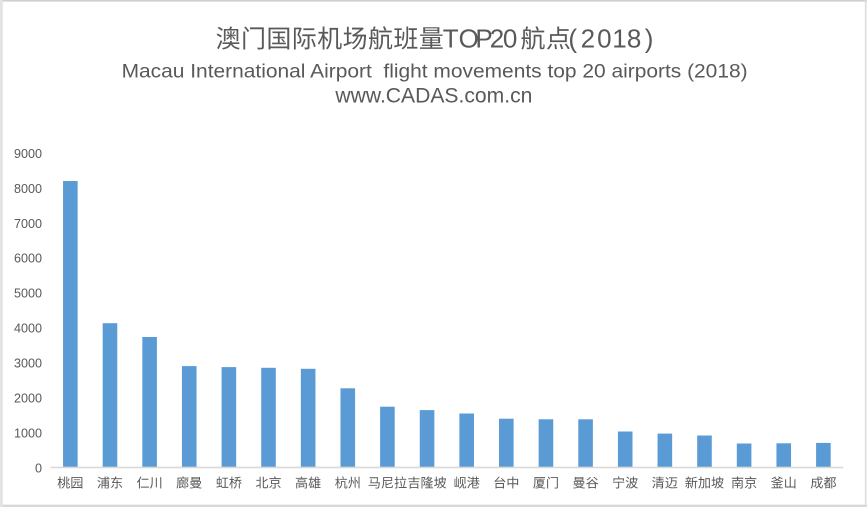 Image resolution: width=867 pixels, height=507 pixels. What do you see at coordinates (28, 294) in the screenshot?
I see `svg-text: 5000` at bounding box center [28, 294].